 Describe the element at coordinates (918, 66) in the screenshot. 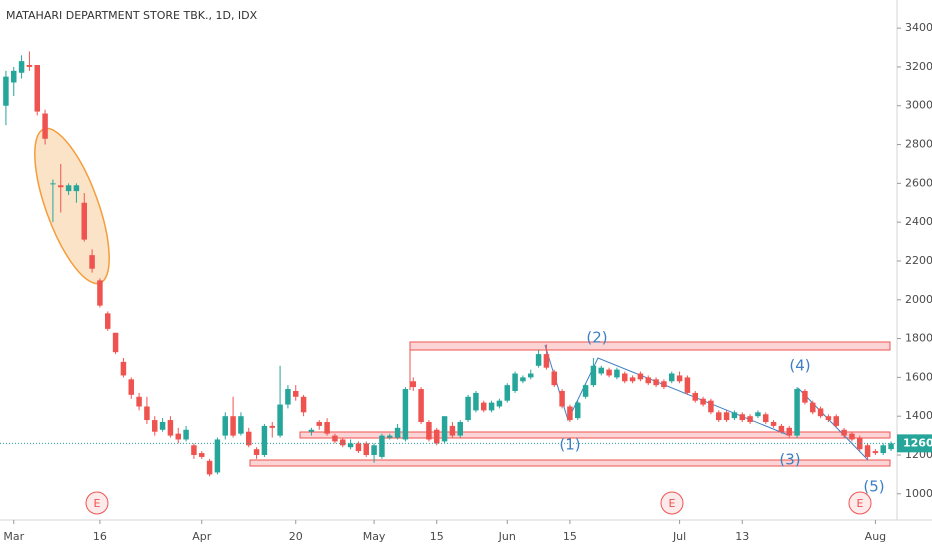

I see `y-tick-label: 3200` at that location.